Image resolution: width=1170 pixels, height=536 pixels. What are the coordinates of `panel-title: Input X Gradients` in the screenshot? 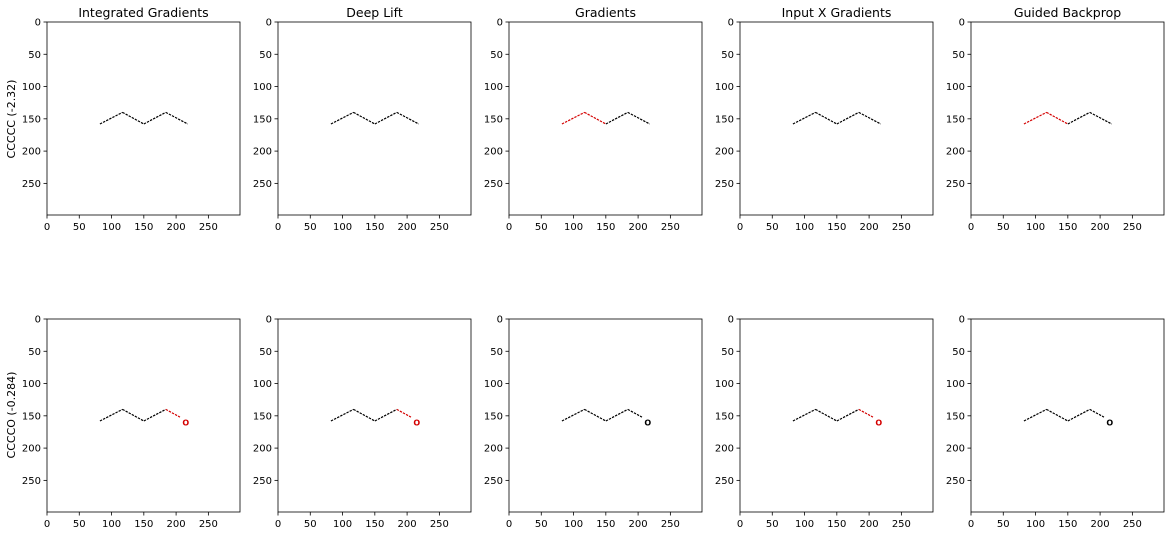 It's located at (837, 12).